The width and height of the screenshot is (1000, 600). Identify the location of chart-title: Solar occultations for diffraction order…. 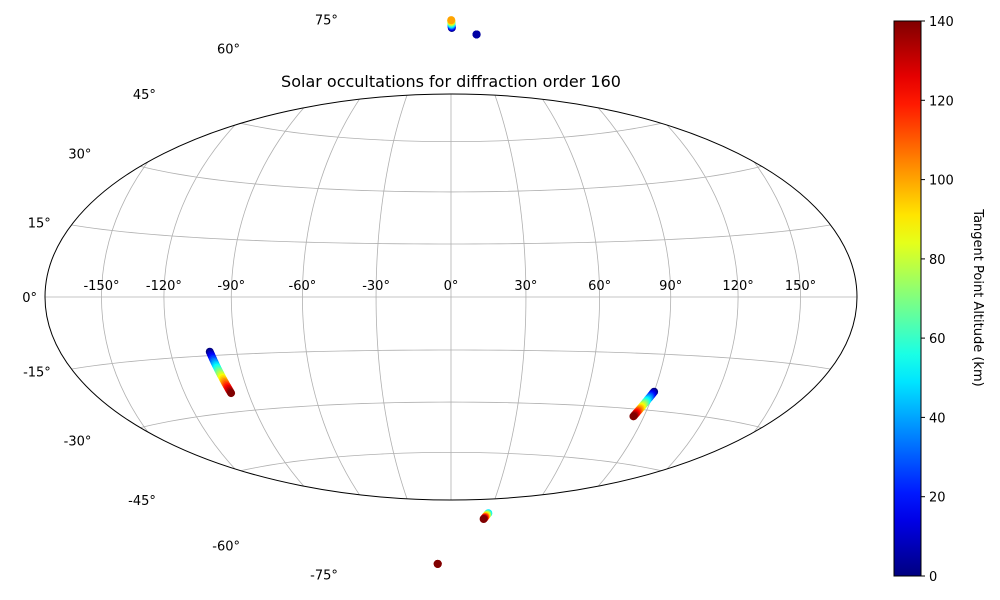
(451, 81).